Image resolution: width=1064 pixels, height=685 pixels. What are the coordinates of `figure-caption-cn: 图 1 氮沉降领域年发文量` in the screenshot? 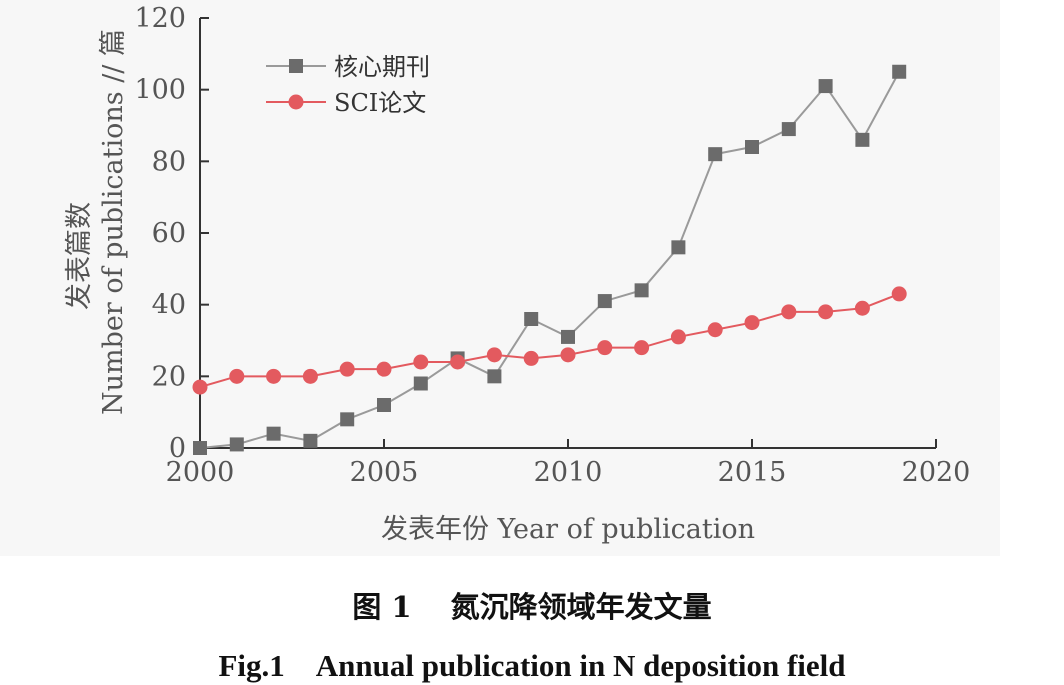 It's located at (532, 607).